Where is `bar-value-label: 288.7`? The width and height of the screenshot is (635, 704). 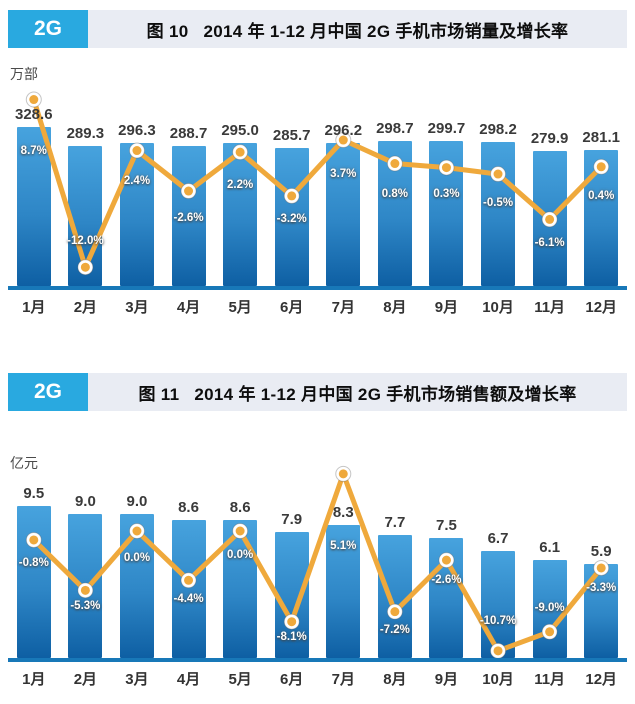 bar-value-label: 288.7 is located at coordinates (188, 134).